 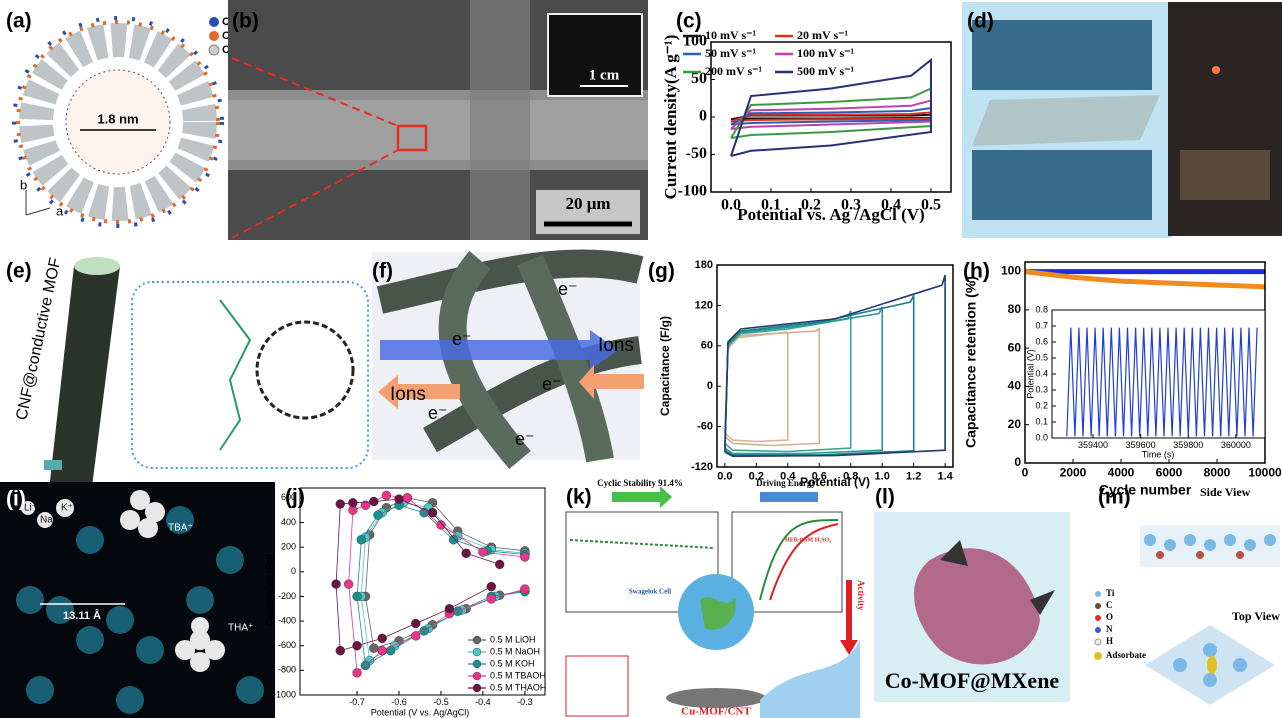 What do you see at coordinates (1041, 309) in the screenshot?
I see `y-tick-label: 0.8` at bounding box center [1041, 309].